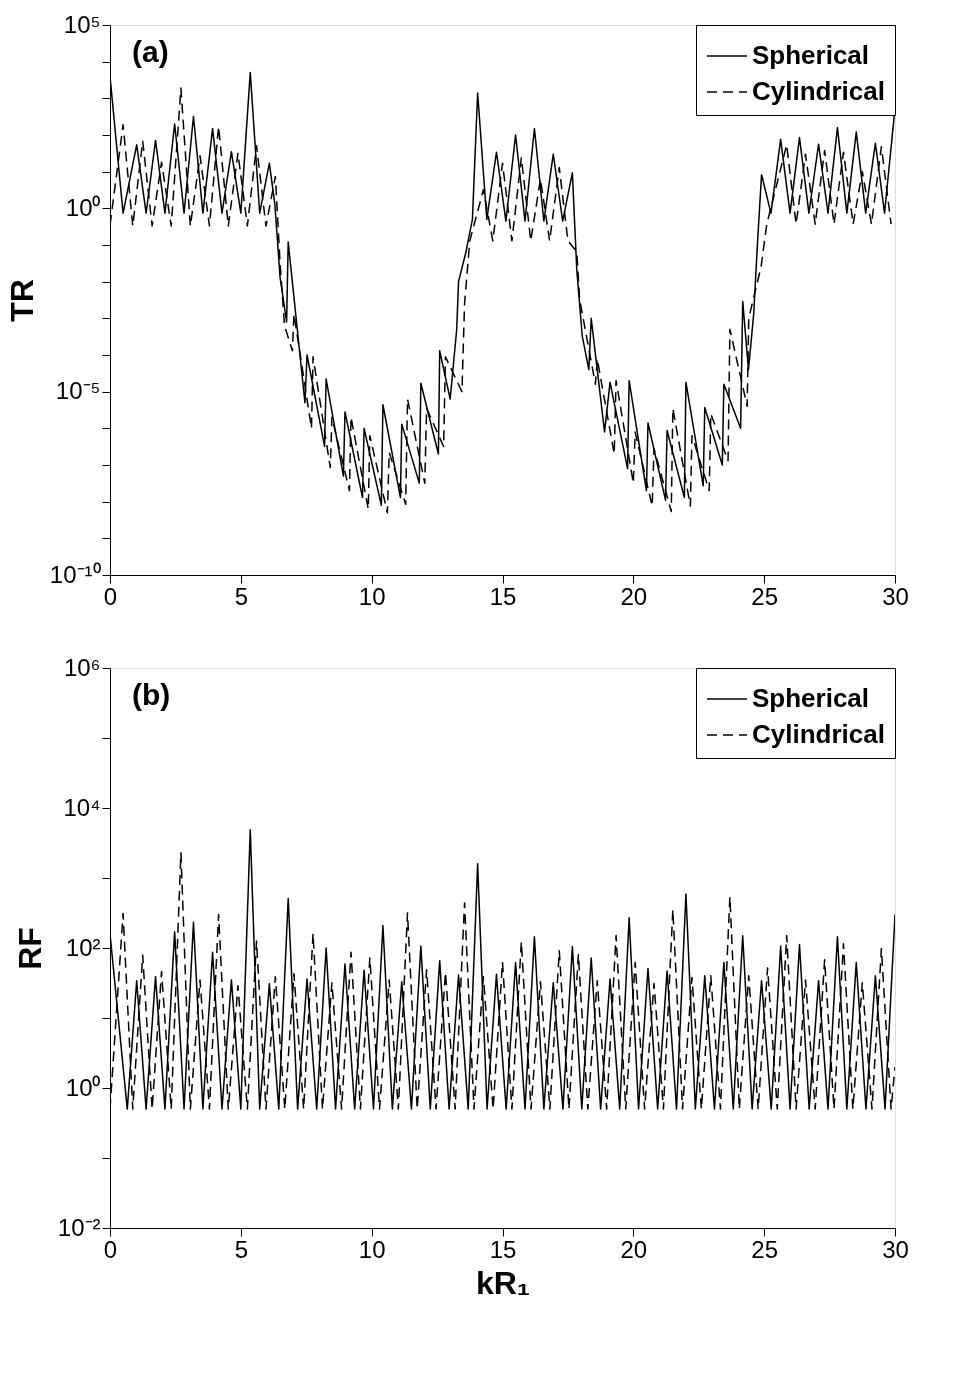  Describe the element at coordinates (75, 574) in the screenshot. I see `y-tick-label: 10⁻¹⁰` at that location.